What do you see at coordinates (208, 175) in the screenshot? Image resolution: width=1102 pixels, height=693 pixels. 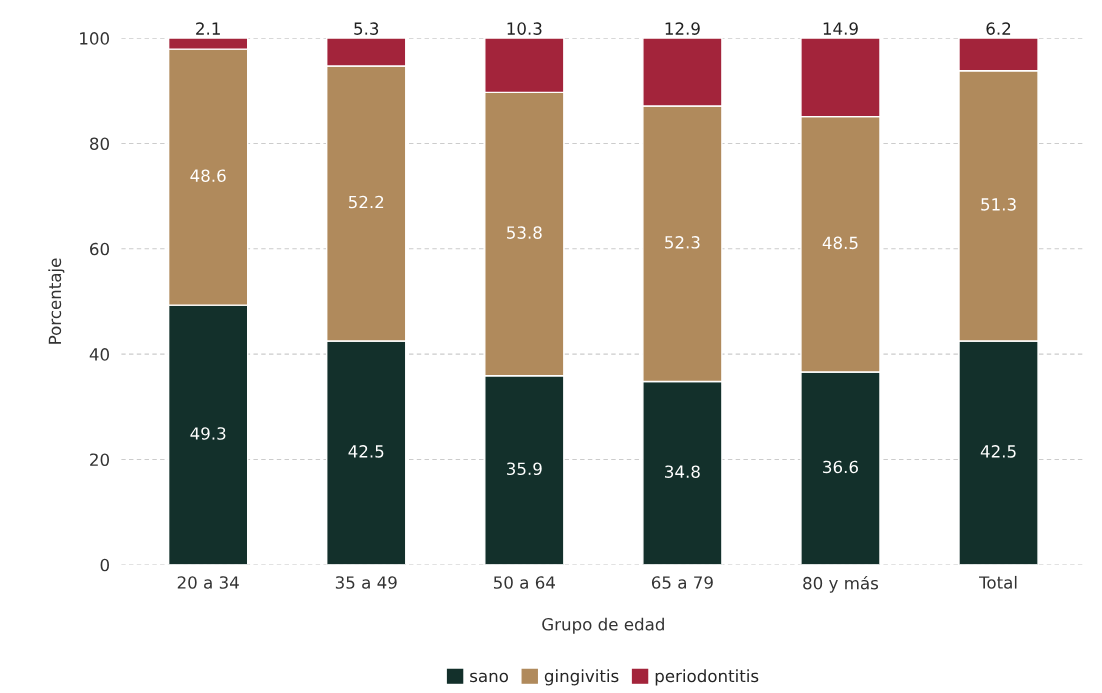 I see `data-label: 48.6` at bounding box center [208, 175].